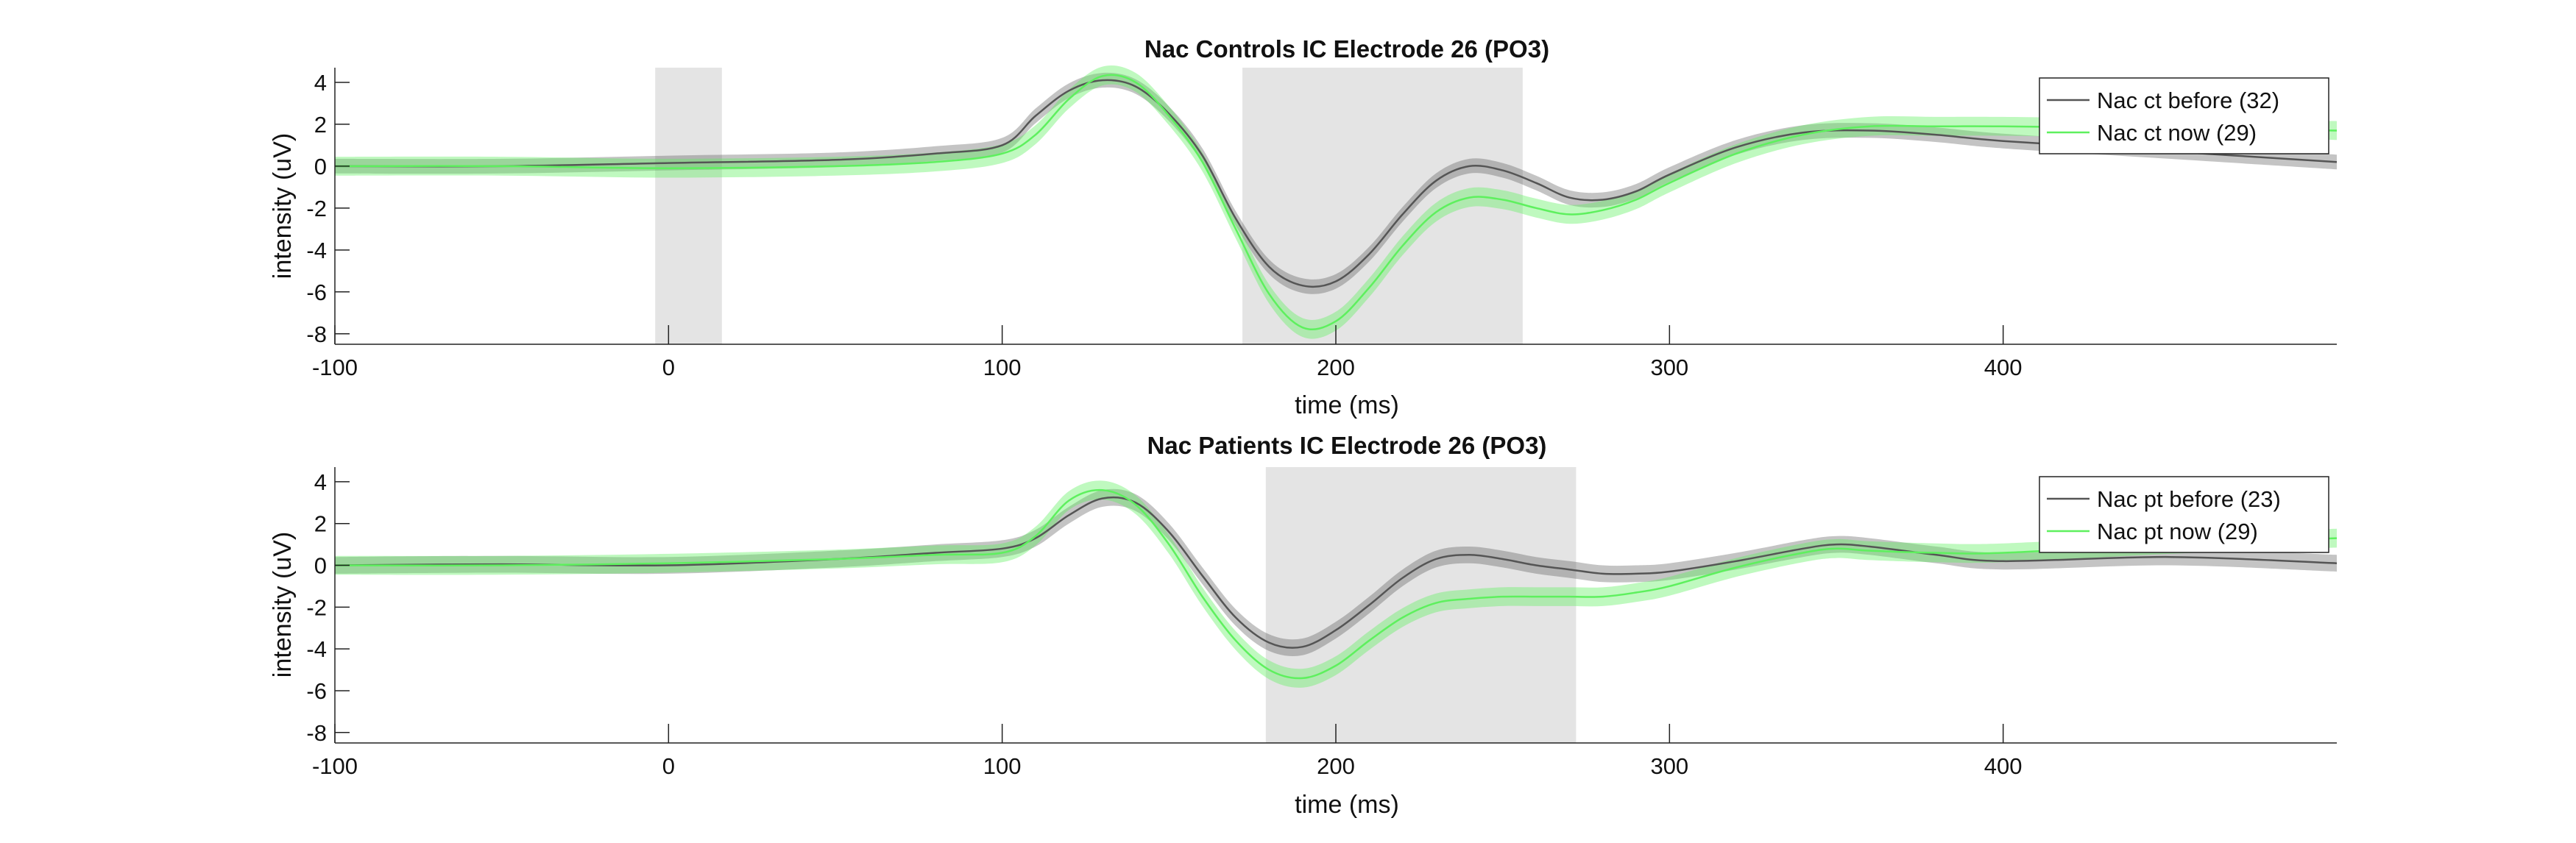 Image resolution: width=2576 pixels, height=843 pixels. Describe the element at coordinates (1347, 445) in the screenshot. I see `chart-title: Nac Patients IC Electrode 26 (PO3)` at that location.